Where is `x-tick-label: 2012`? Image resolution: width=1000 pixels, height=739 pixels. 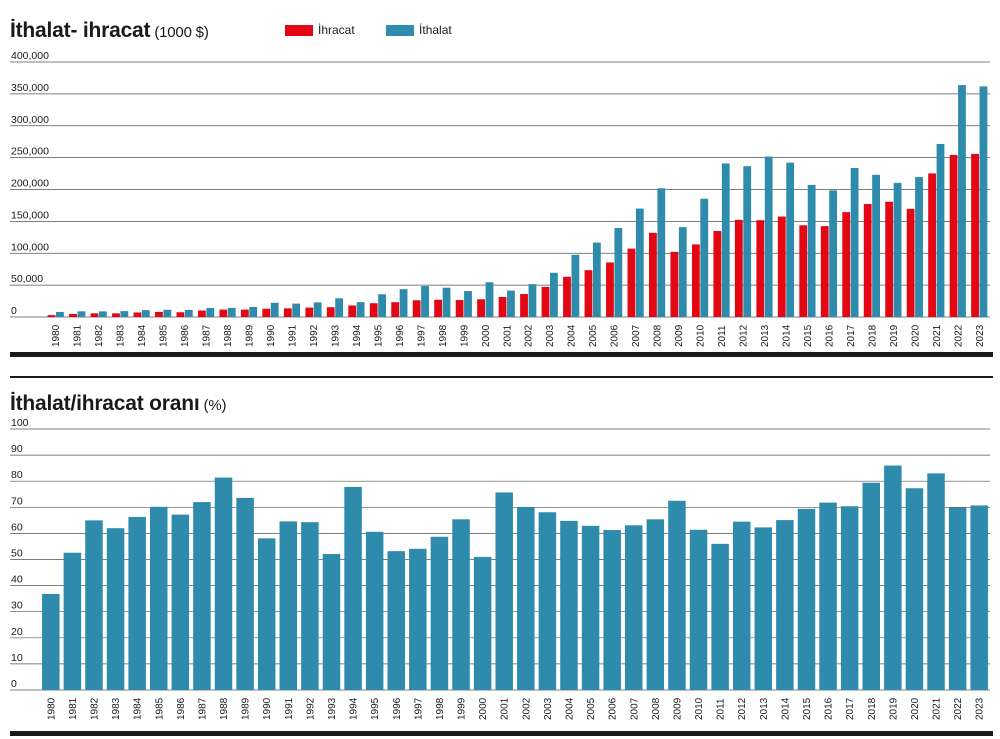
x-tick-label: 2012 is located at coordinates (742, 708).